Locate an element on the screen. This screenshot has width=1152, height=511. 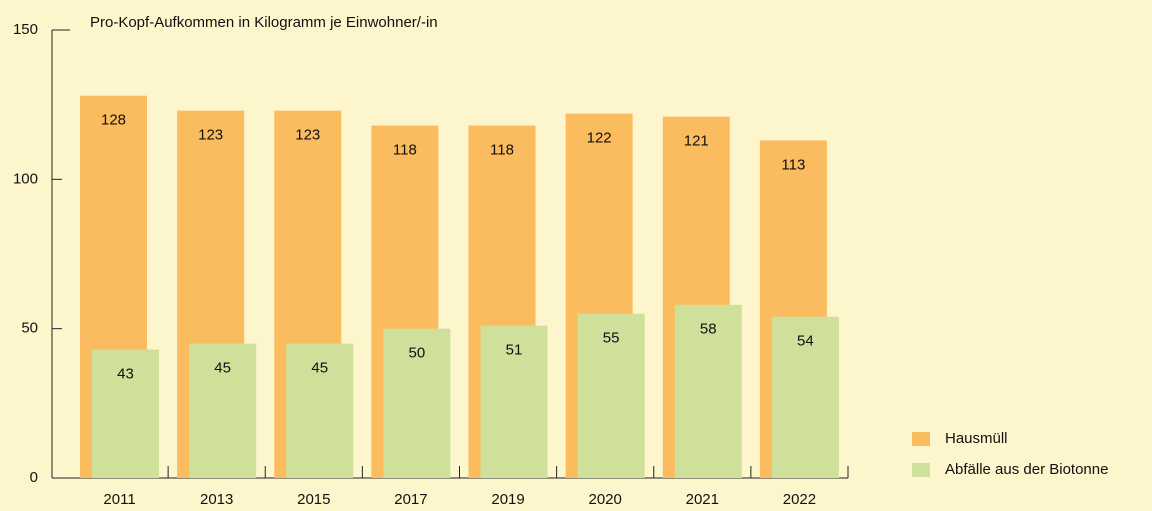
x-tick-label: 2015 is located at coordinates (313, 499).